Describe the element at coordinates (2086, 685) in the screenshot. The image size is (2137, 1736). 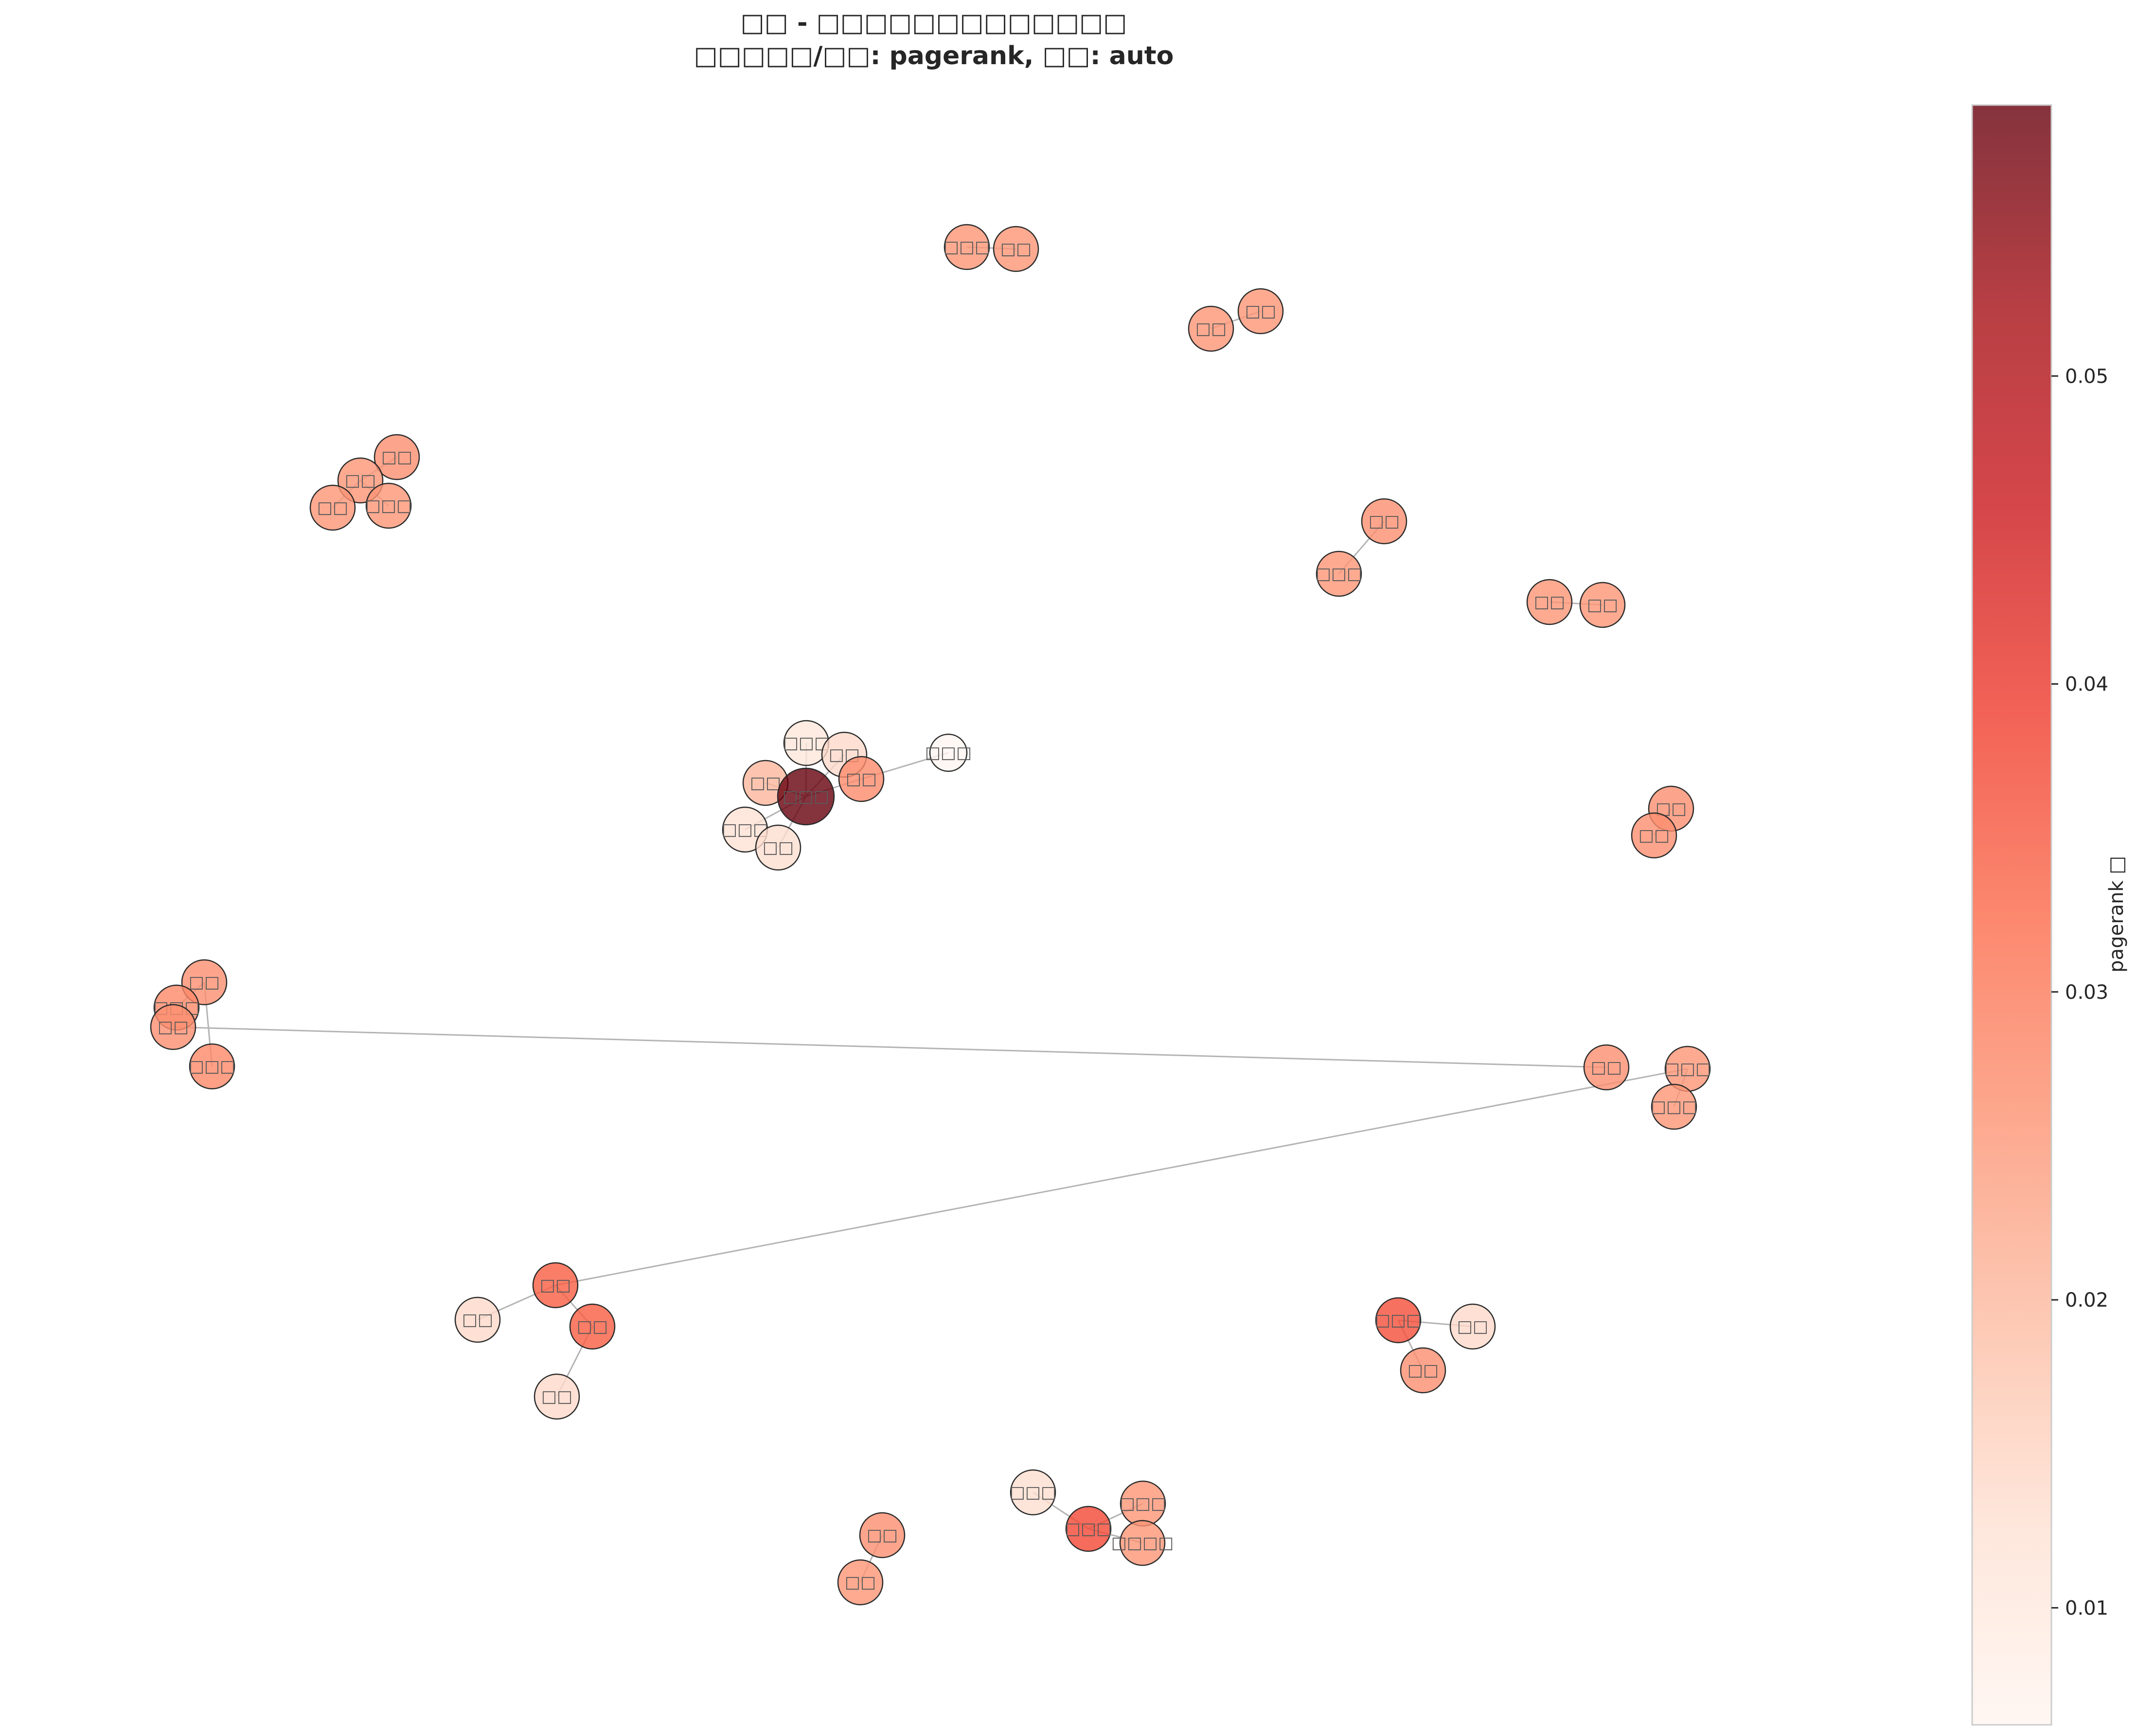
I see `colorbar-tick-label: 0.04` at that location.